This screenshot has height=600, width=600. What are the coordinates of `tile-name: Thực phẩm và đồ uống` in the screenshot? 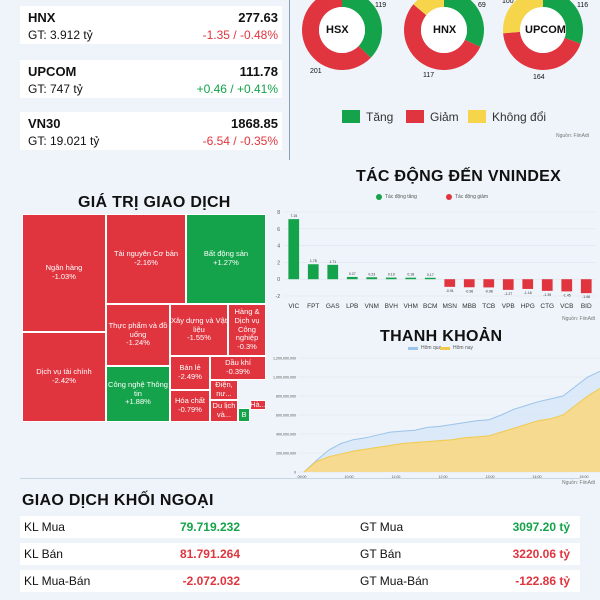 It's located at (138, 330).